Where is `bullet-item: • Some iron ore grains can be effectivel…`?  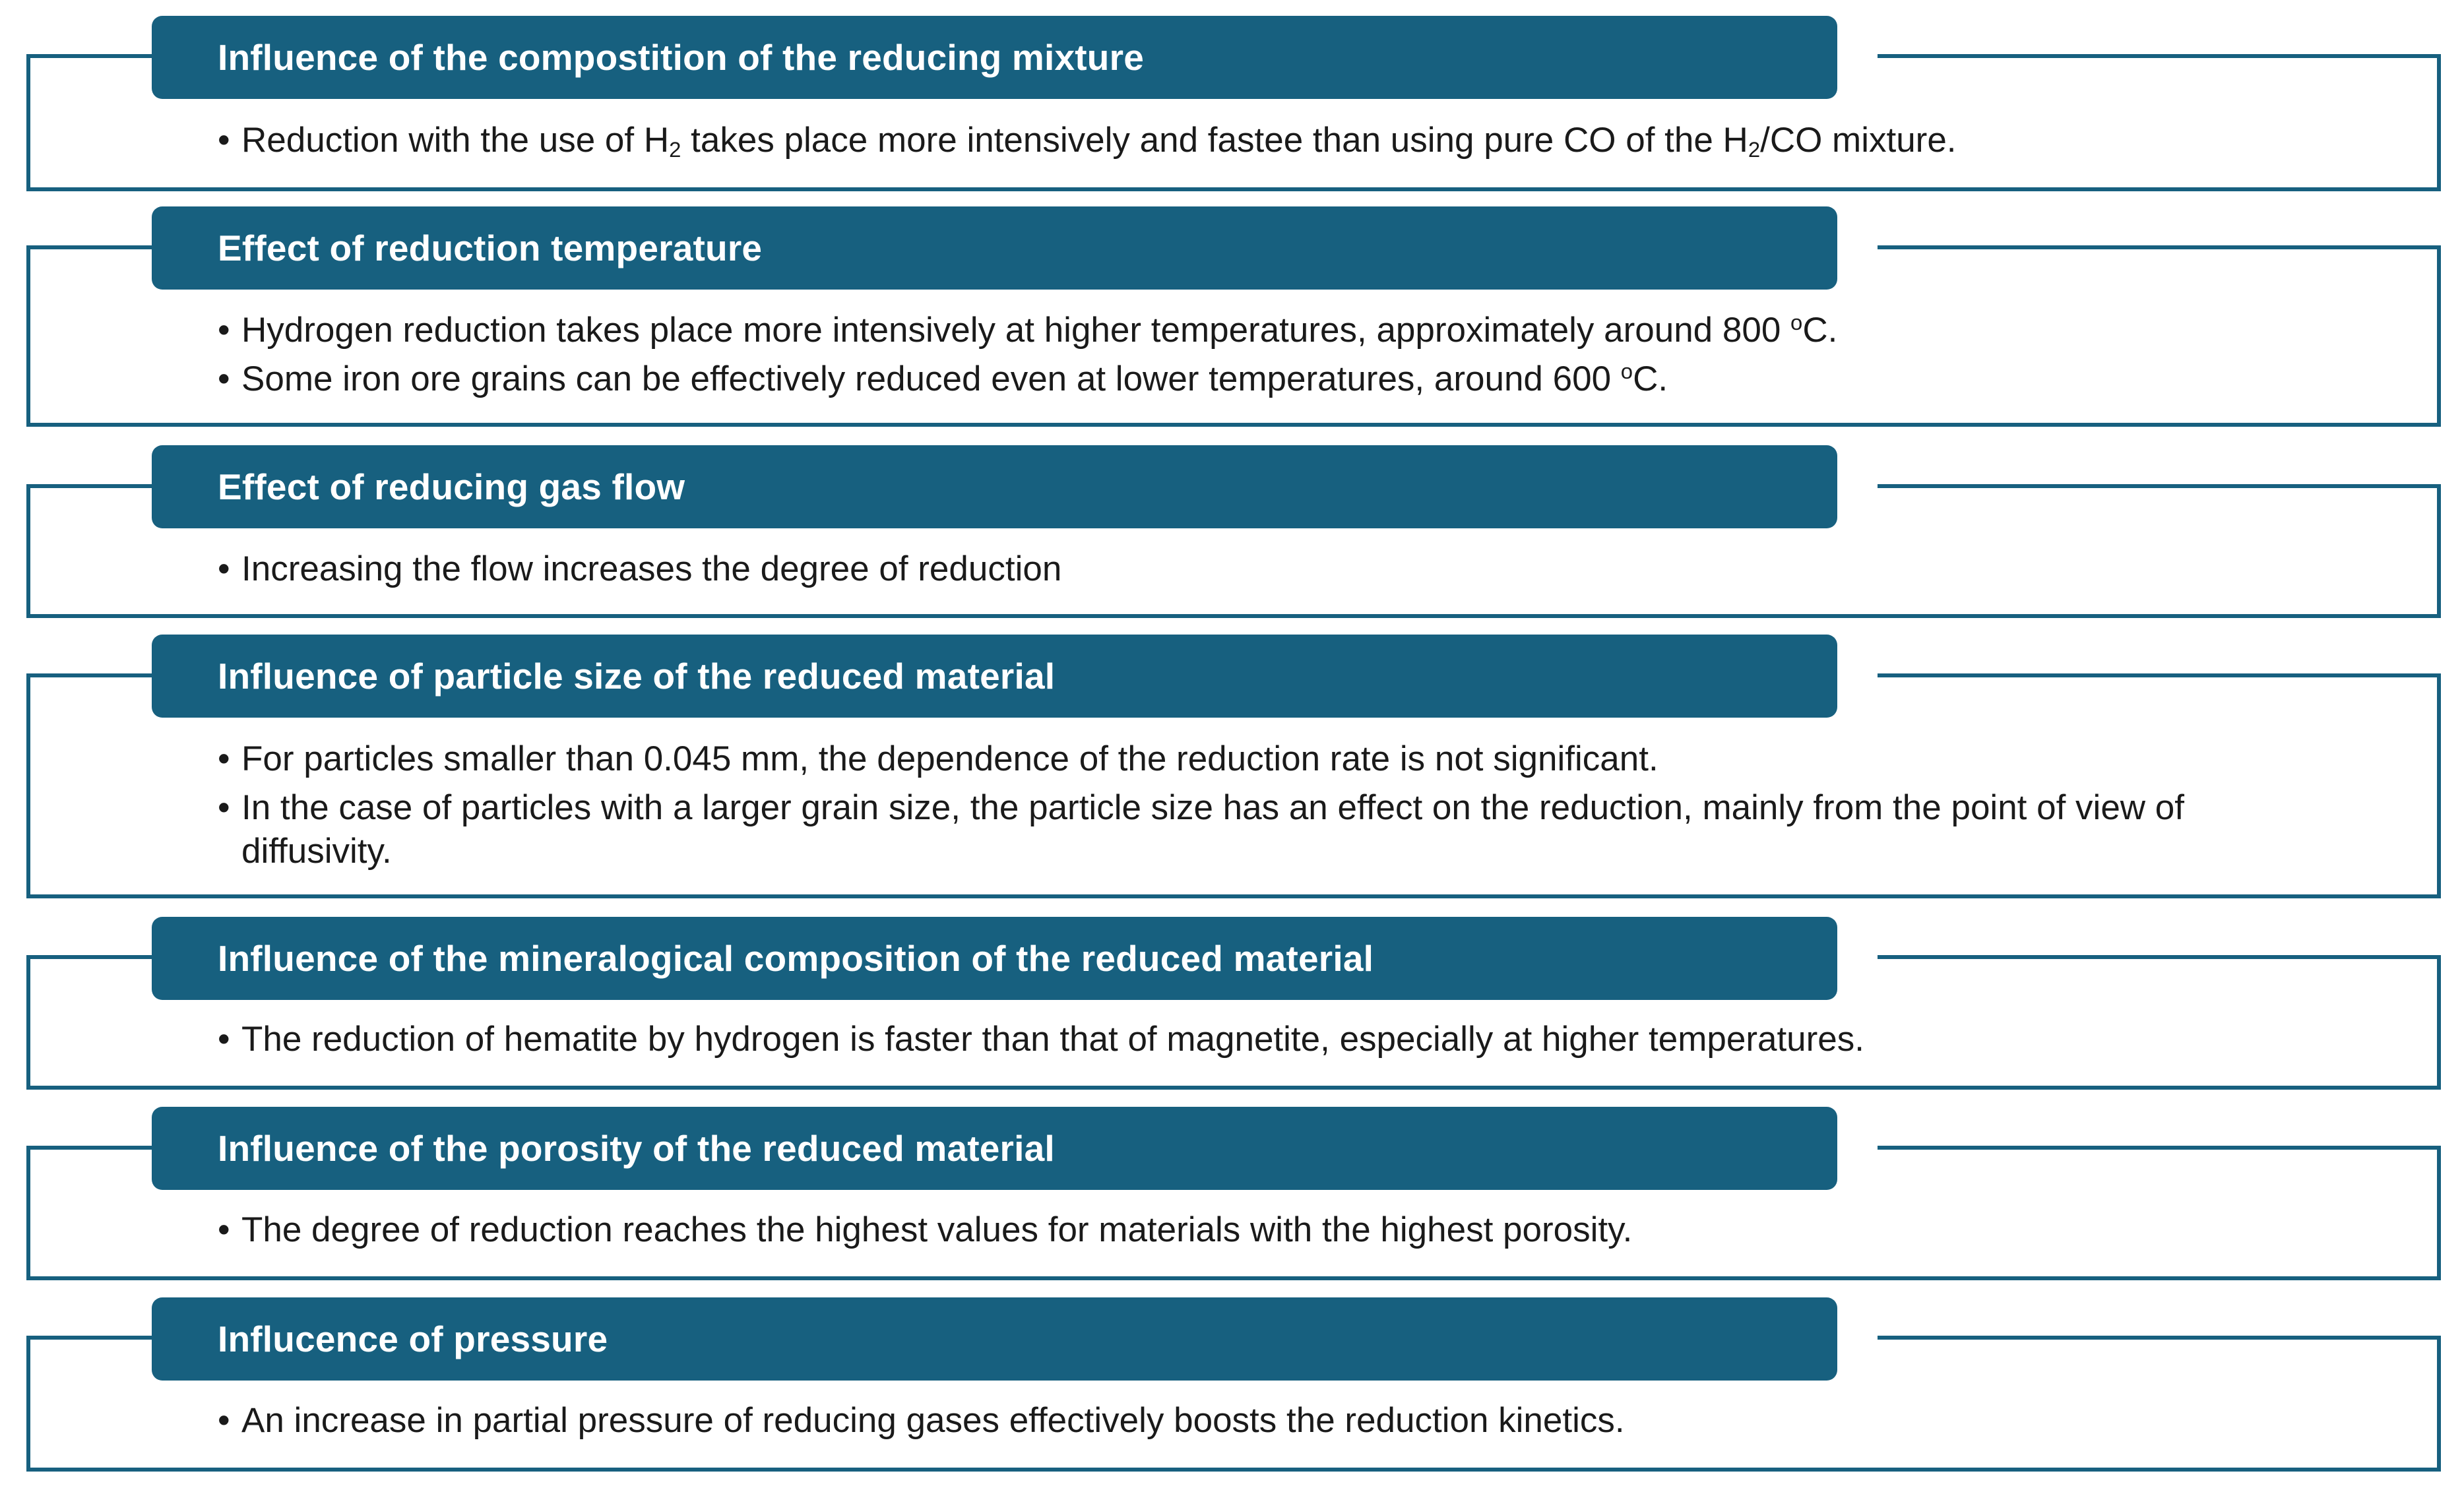 bullet-item: • Some iron ore grains can be effectivel… is located at coordinates (1227, 379).